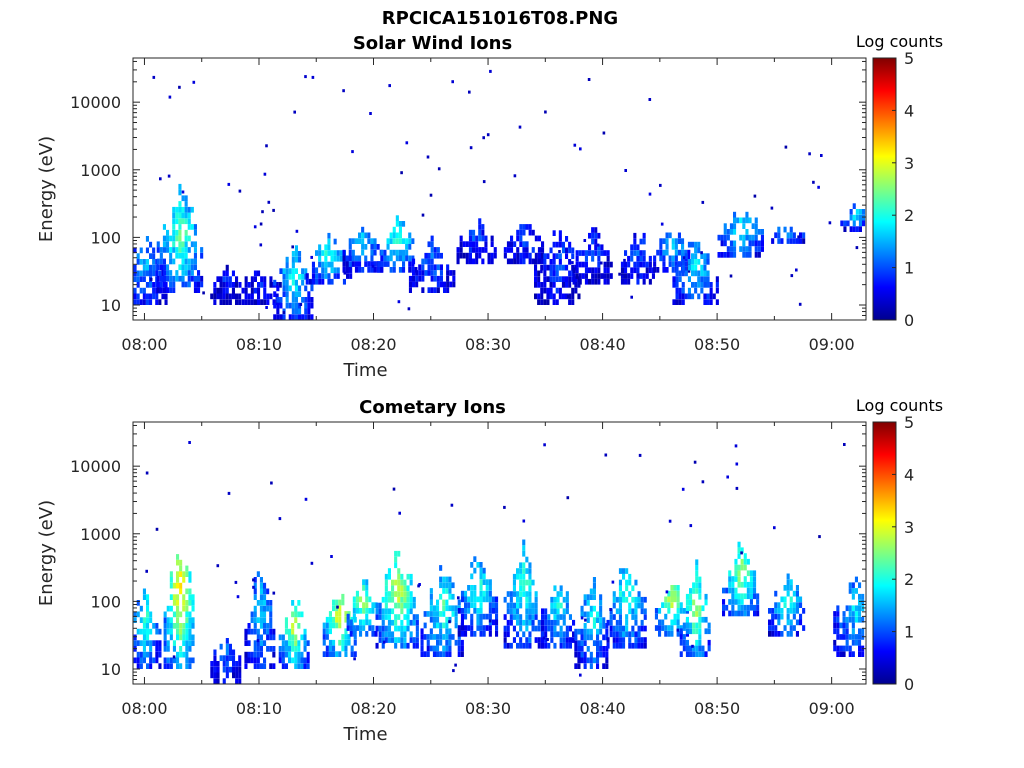  Describe the element at coordinates (909, 422) in the screenshot. I see `colorbar-tick-label: 5` at that location.